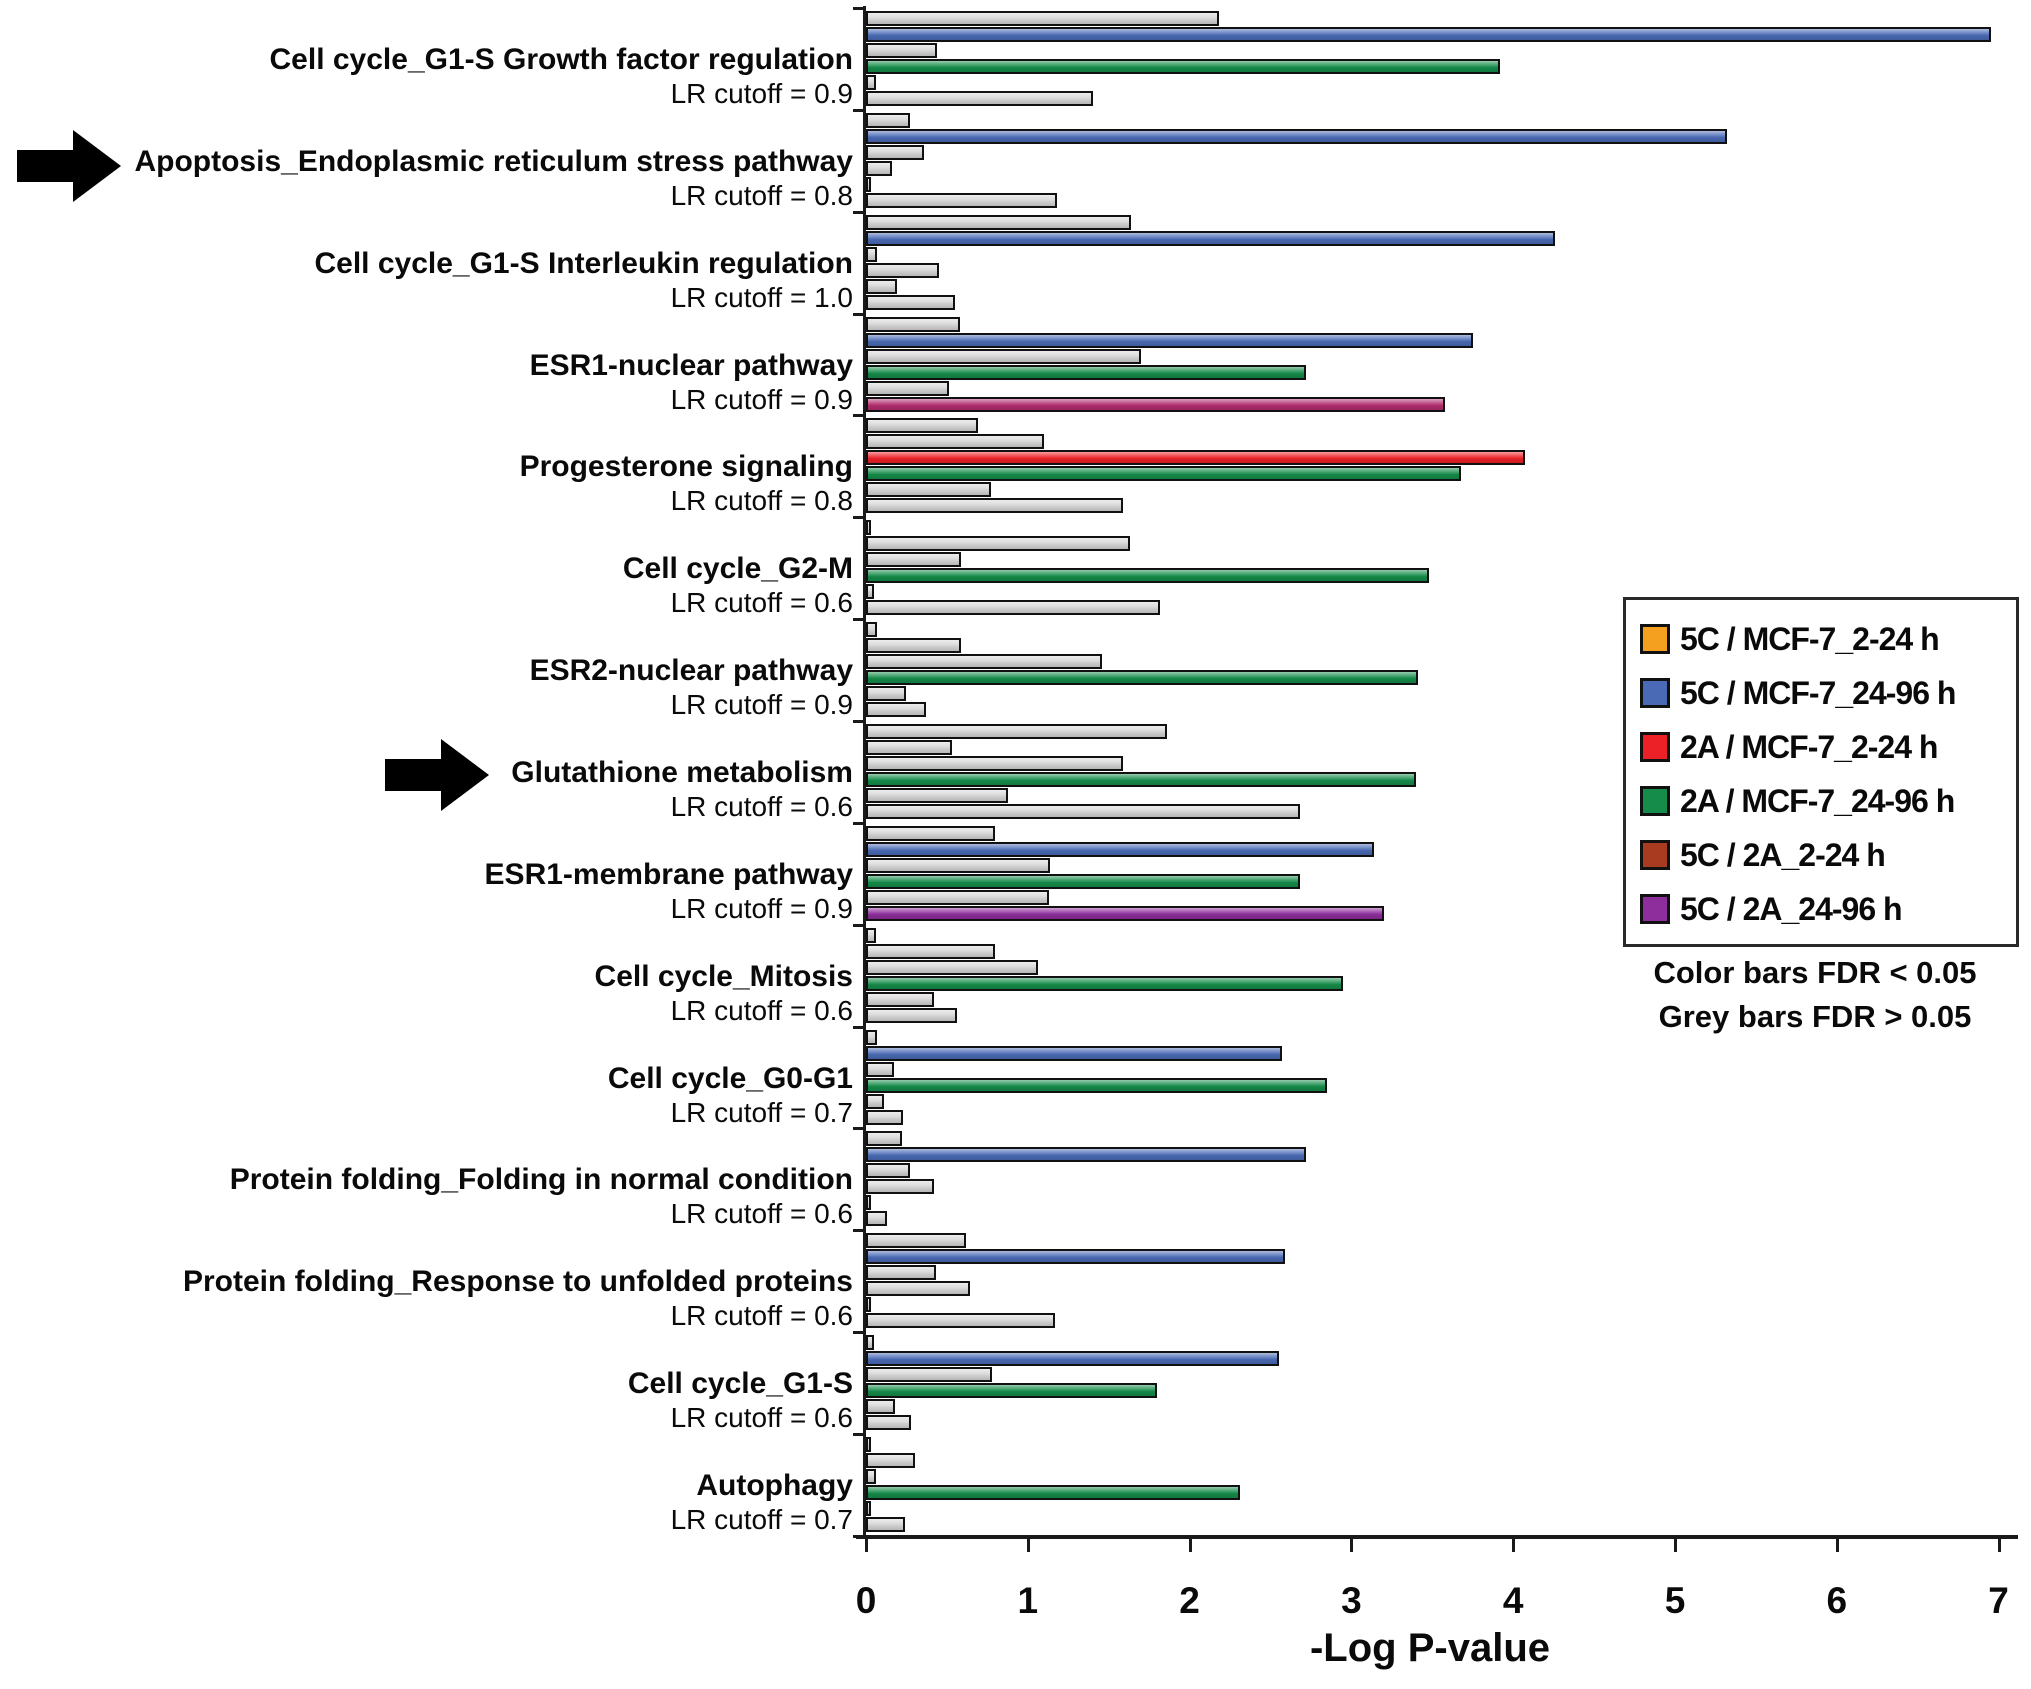 The height and width of the screenshot is (1689, 2031). What do you see at coordinates (1810, 638) in the screenshot?
I see `legend-label: 5C / MCF-7_2-24 h` at bounding box center [1810, 638].